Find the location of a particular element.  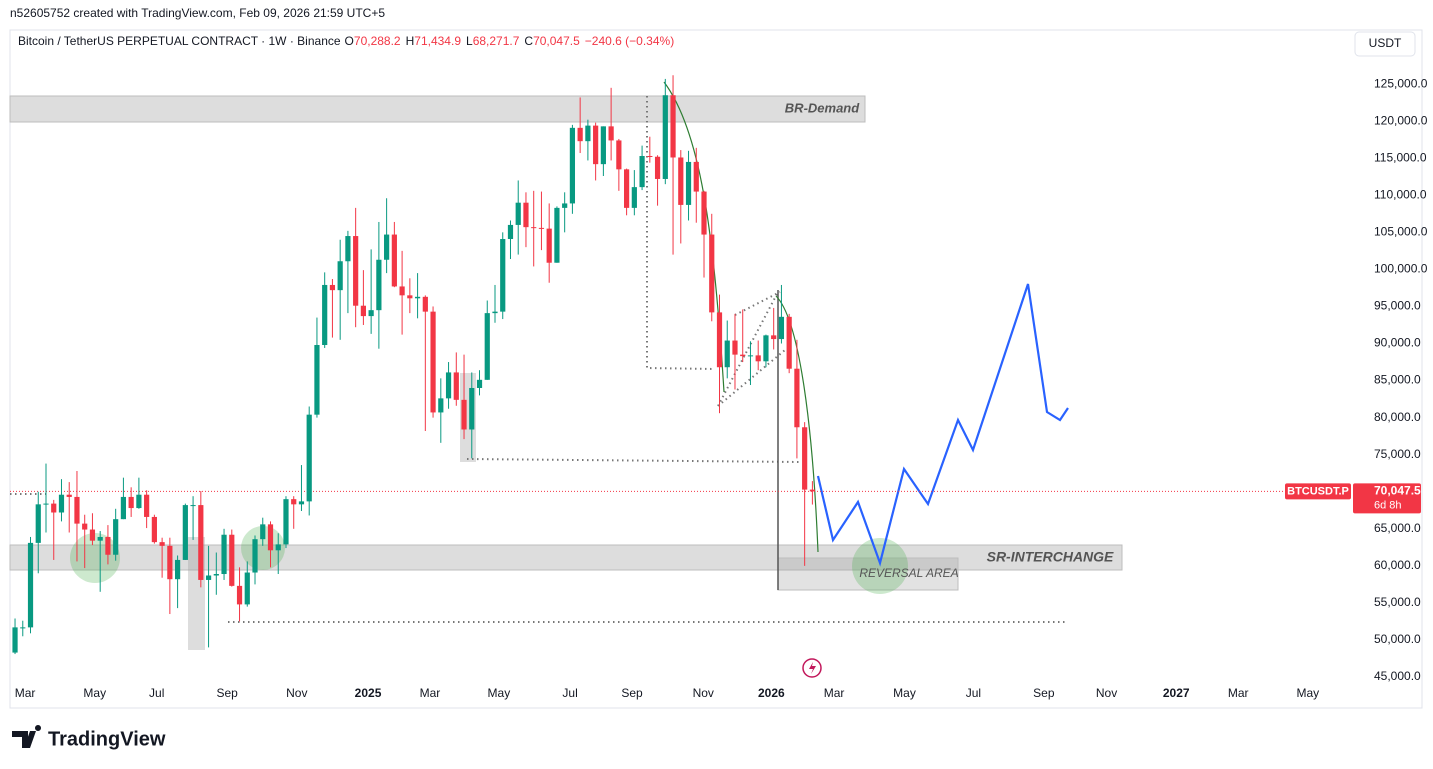

symbol-tag-bg is located at coordinates (1318, 491).